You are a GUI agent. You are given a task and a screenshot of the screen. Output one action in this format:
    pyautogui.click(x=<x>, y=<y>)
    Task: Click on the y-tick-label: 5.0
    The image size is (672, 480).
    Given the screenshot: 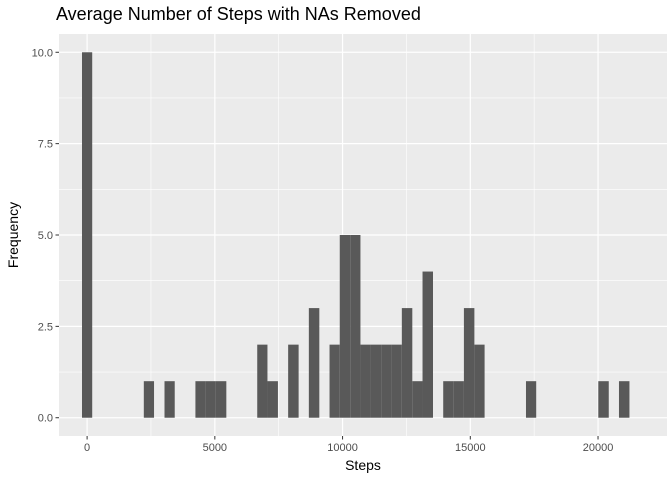 What is the action you would take?
    pyautogui.click(x=45, y=236)
    